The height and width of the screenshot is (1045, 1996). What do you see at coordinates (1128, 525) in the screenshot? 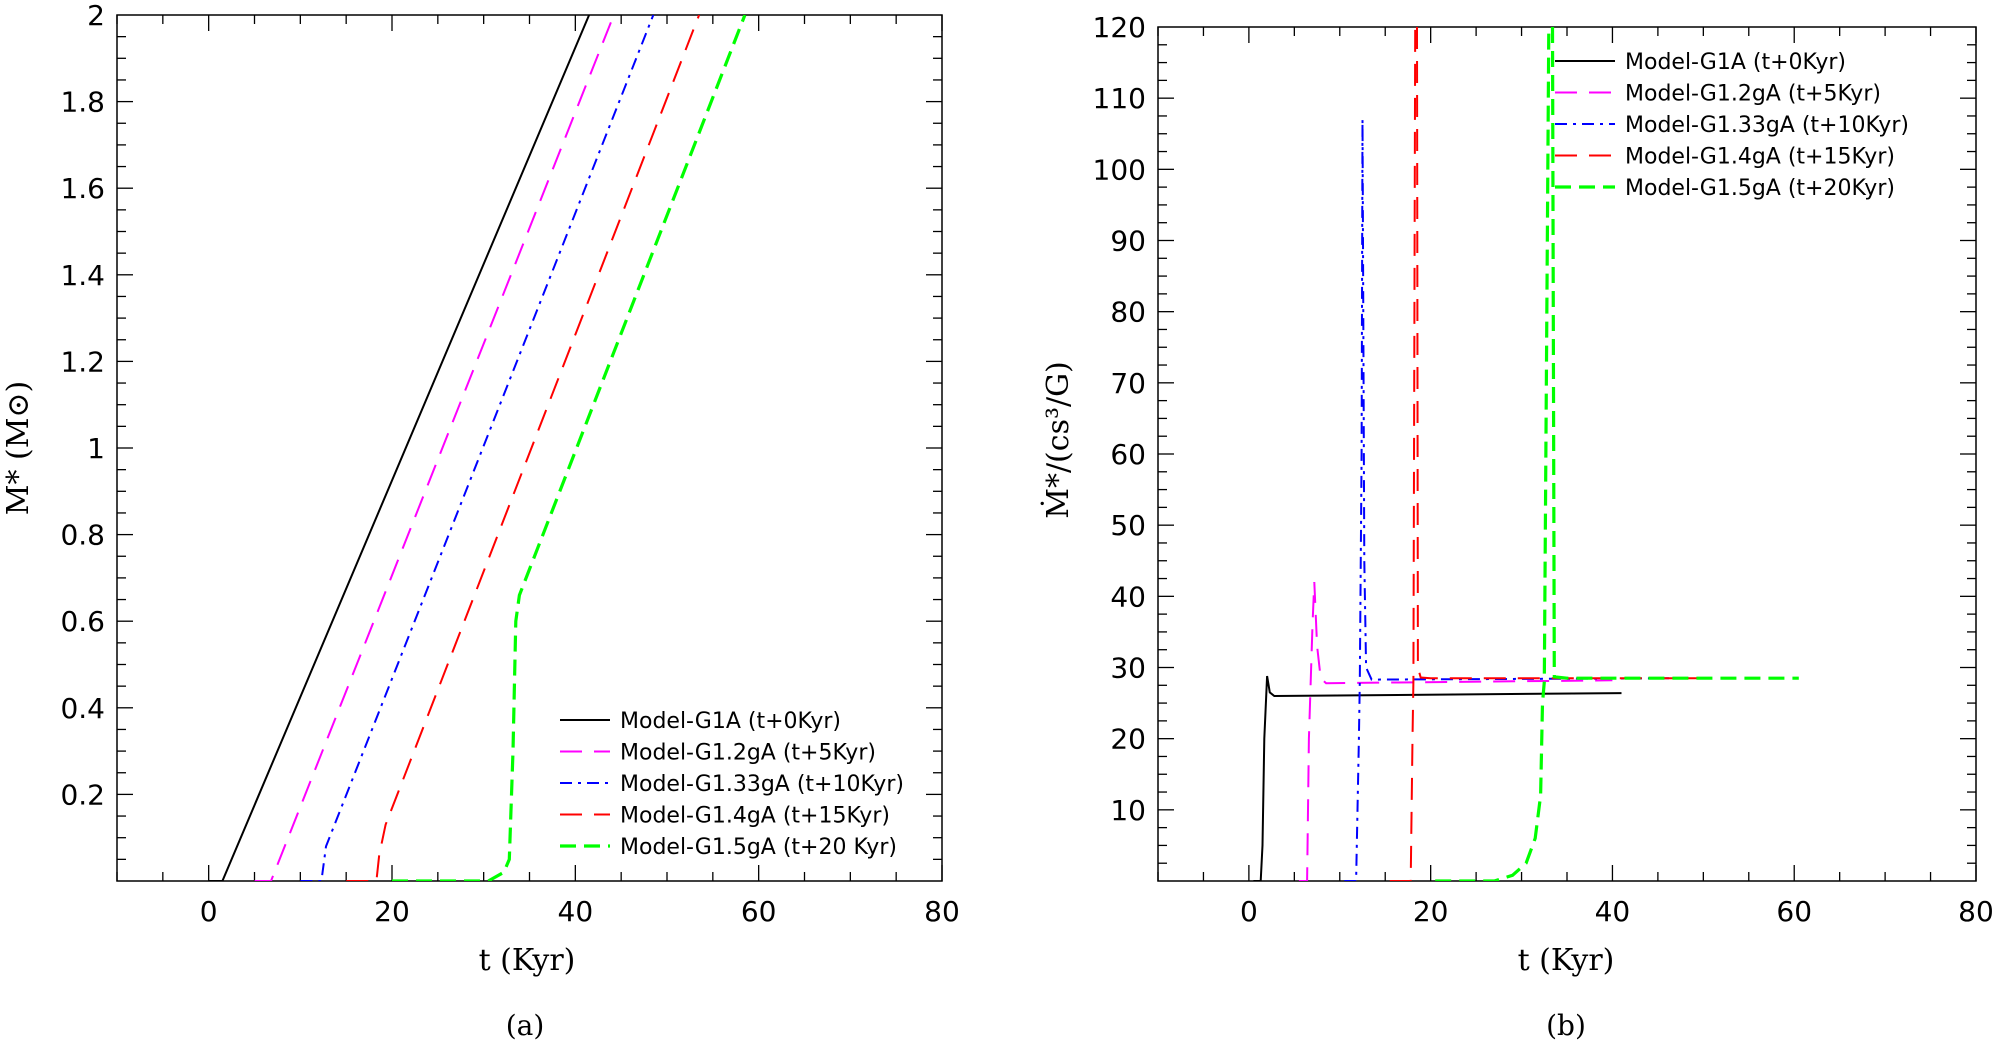
I see `y-tick-label: 50` at bounding box center [1128, 525].